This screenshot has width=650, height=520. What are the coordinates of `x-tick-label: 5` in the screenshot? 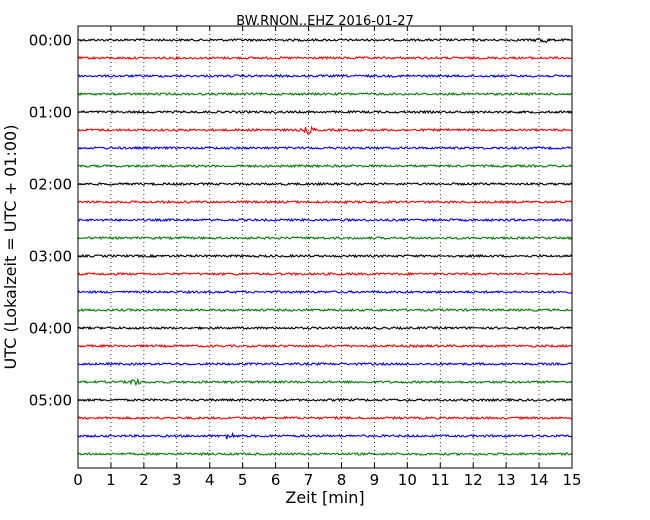 It's located at (243, 480).